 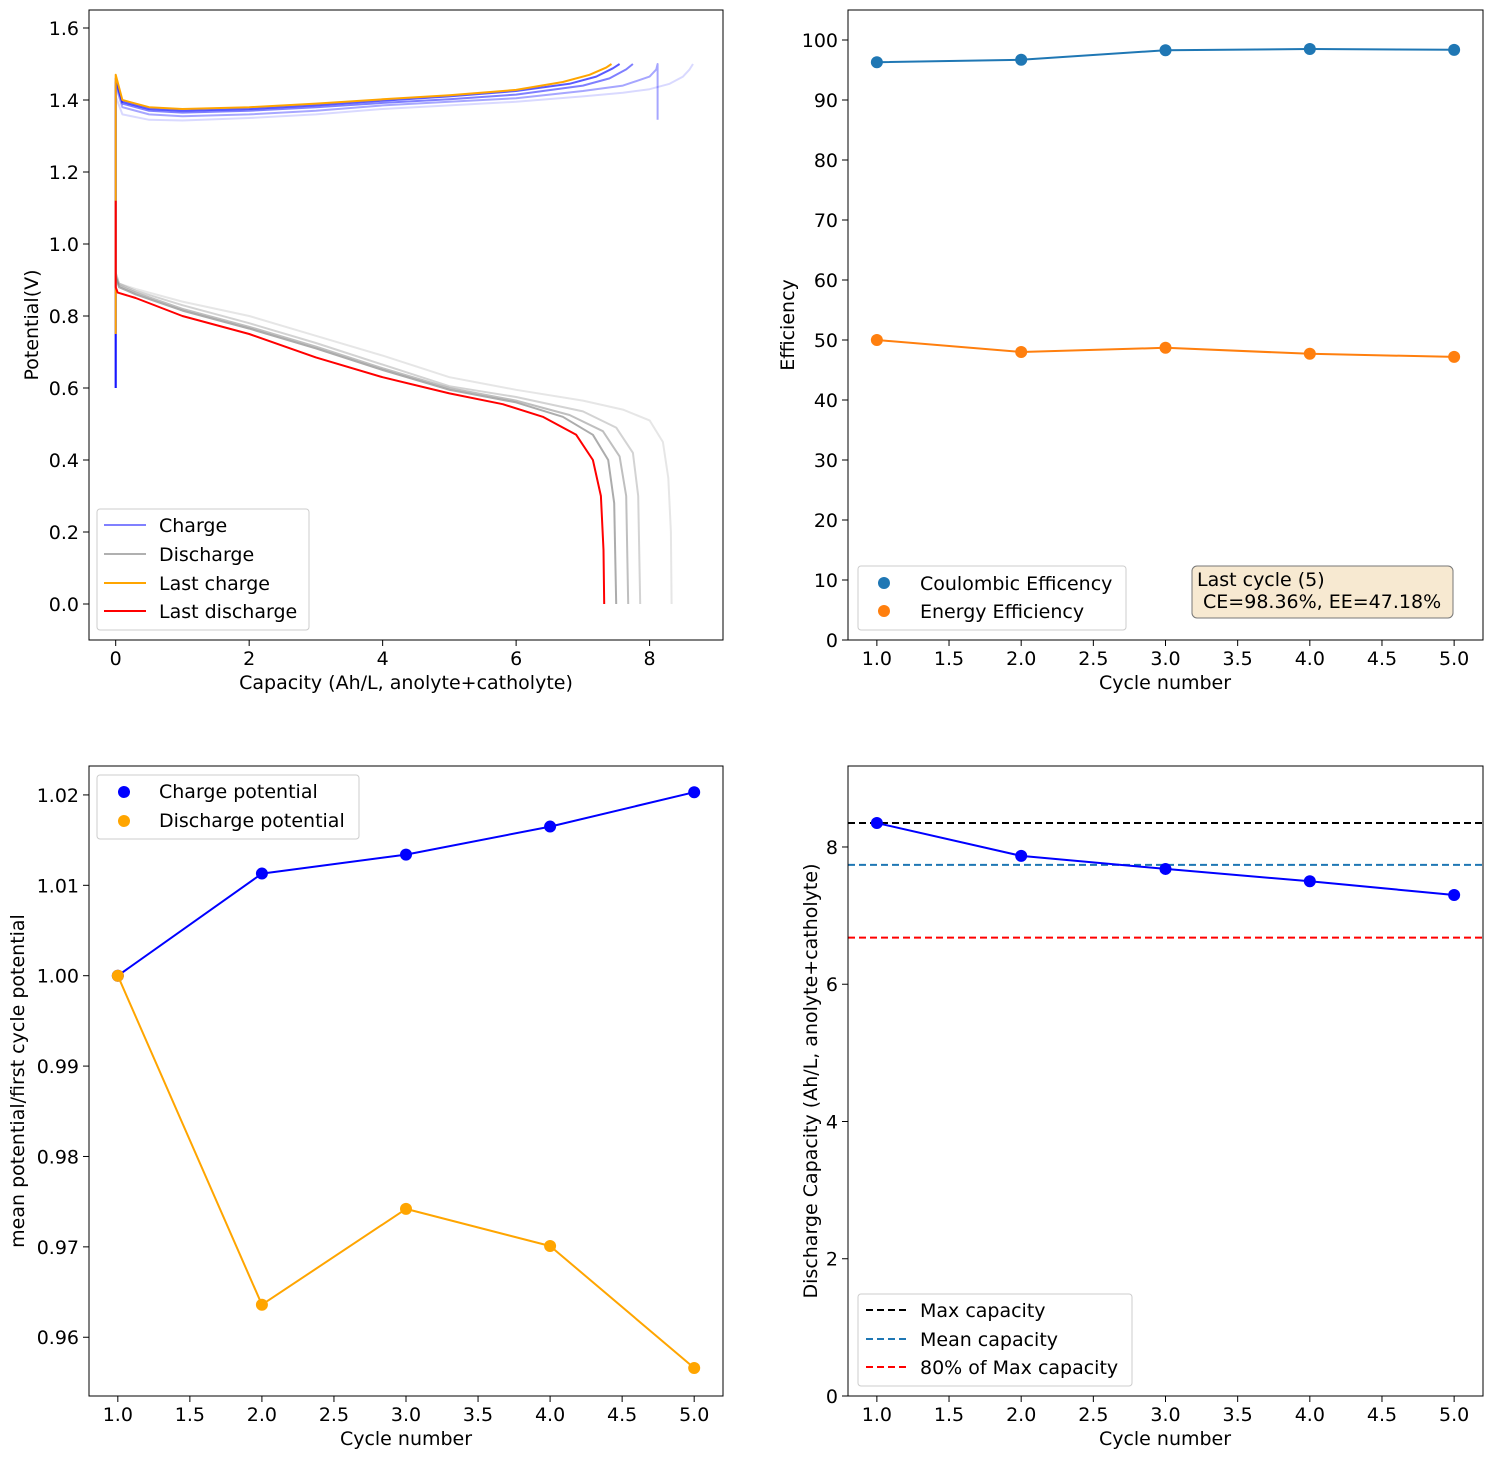 I want to click on p1-xtick-label-0: 0, so click(x=116, y=659).